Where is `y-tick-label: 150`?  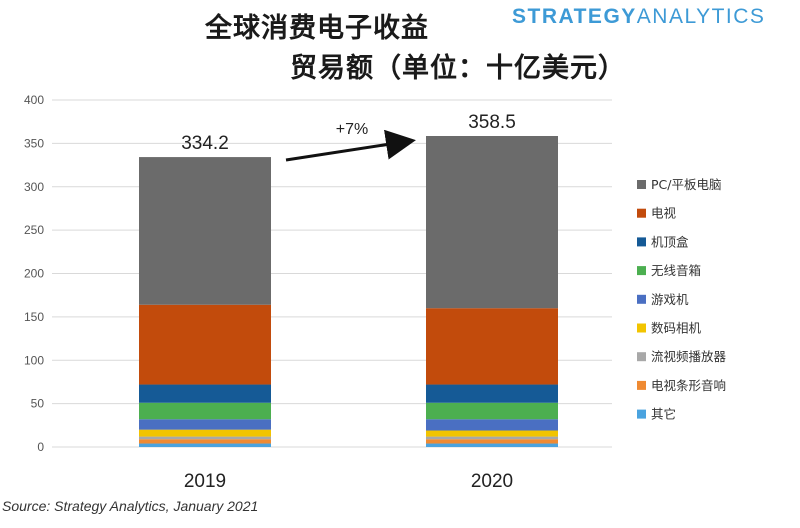
y-tick-label: 150 is located at coordinates (34, 317).